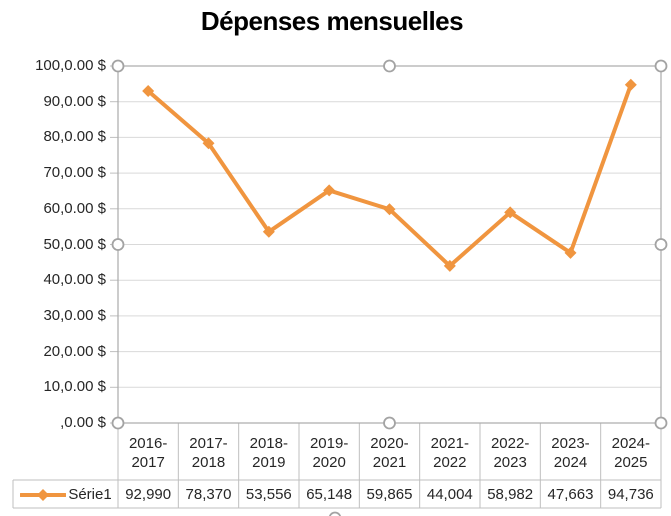  Describe the element at coordinates (630, 452) in the screenshot. I see `x-category-label: 2024- 2025` at that location.